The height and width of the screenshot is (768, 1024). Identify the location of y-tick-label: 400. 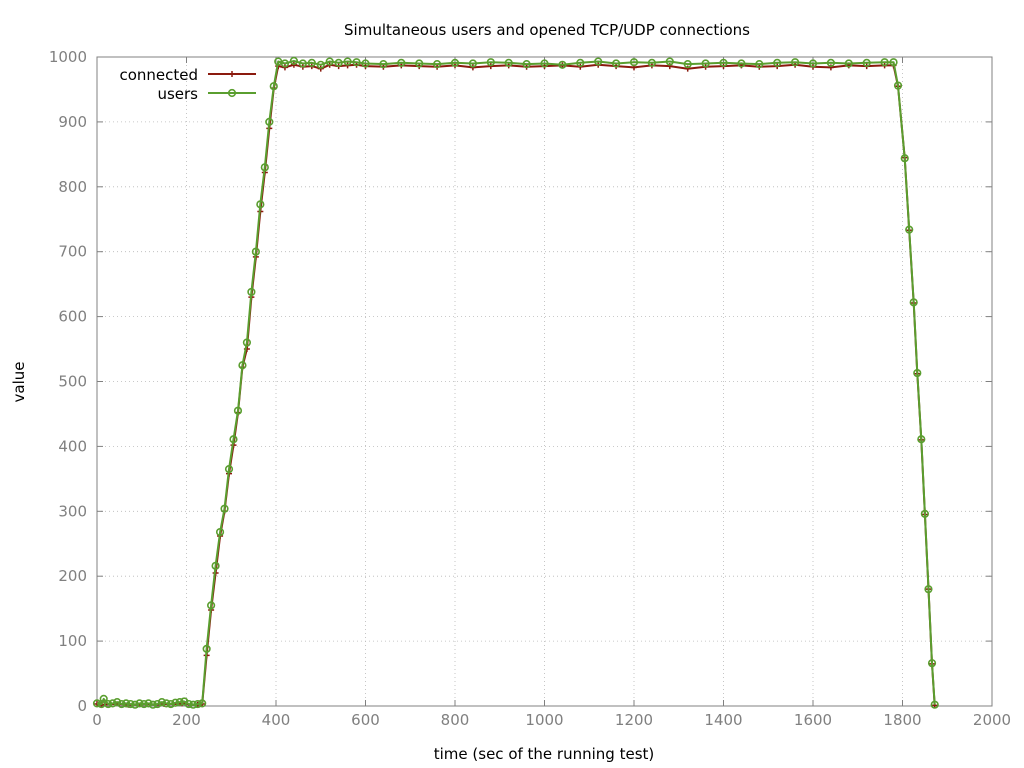
(72, 446).